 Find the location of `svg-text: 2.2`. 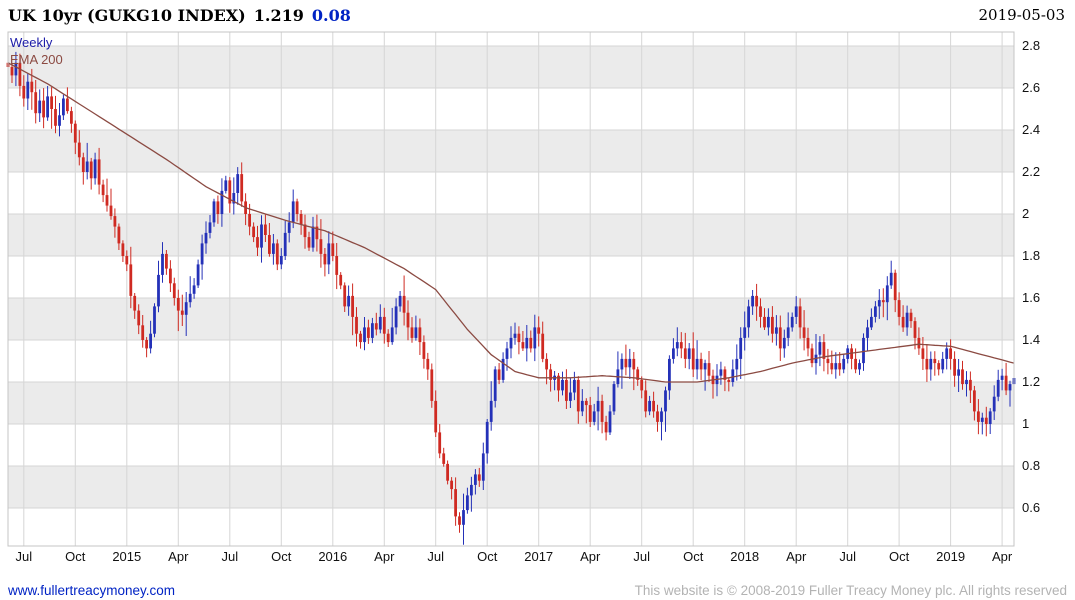

svg-text: 2.2 is located at coordinates (1031, 171).